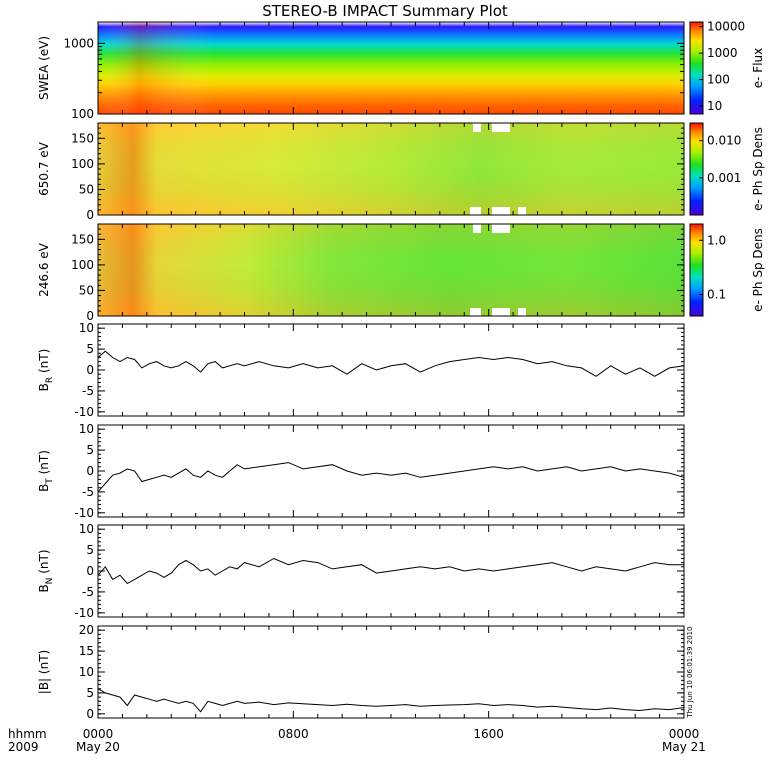 Image resolution: width=780 pixels, height=780 pixels. Describe the element at coordinates (44, 269) in the screenshot. I see `pa246-ylabel: 246.6 eV` at that location.